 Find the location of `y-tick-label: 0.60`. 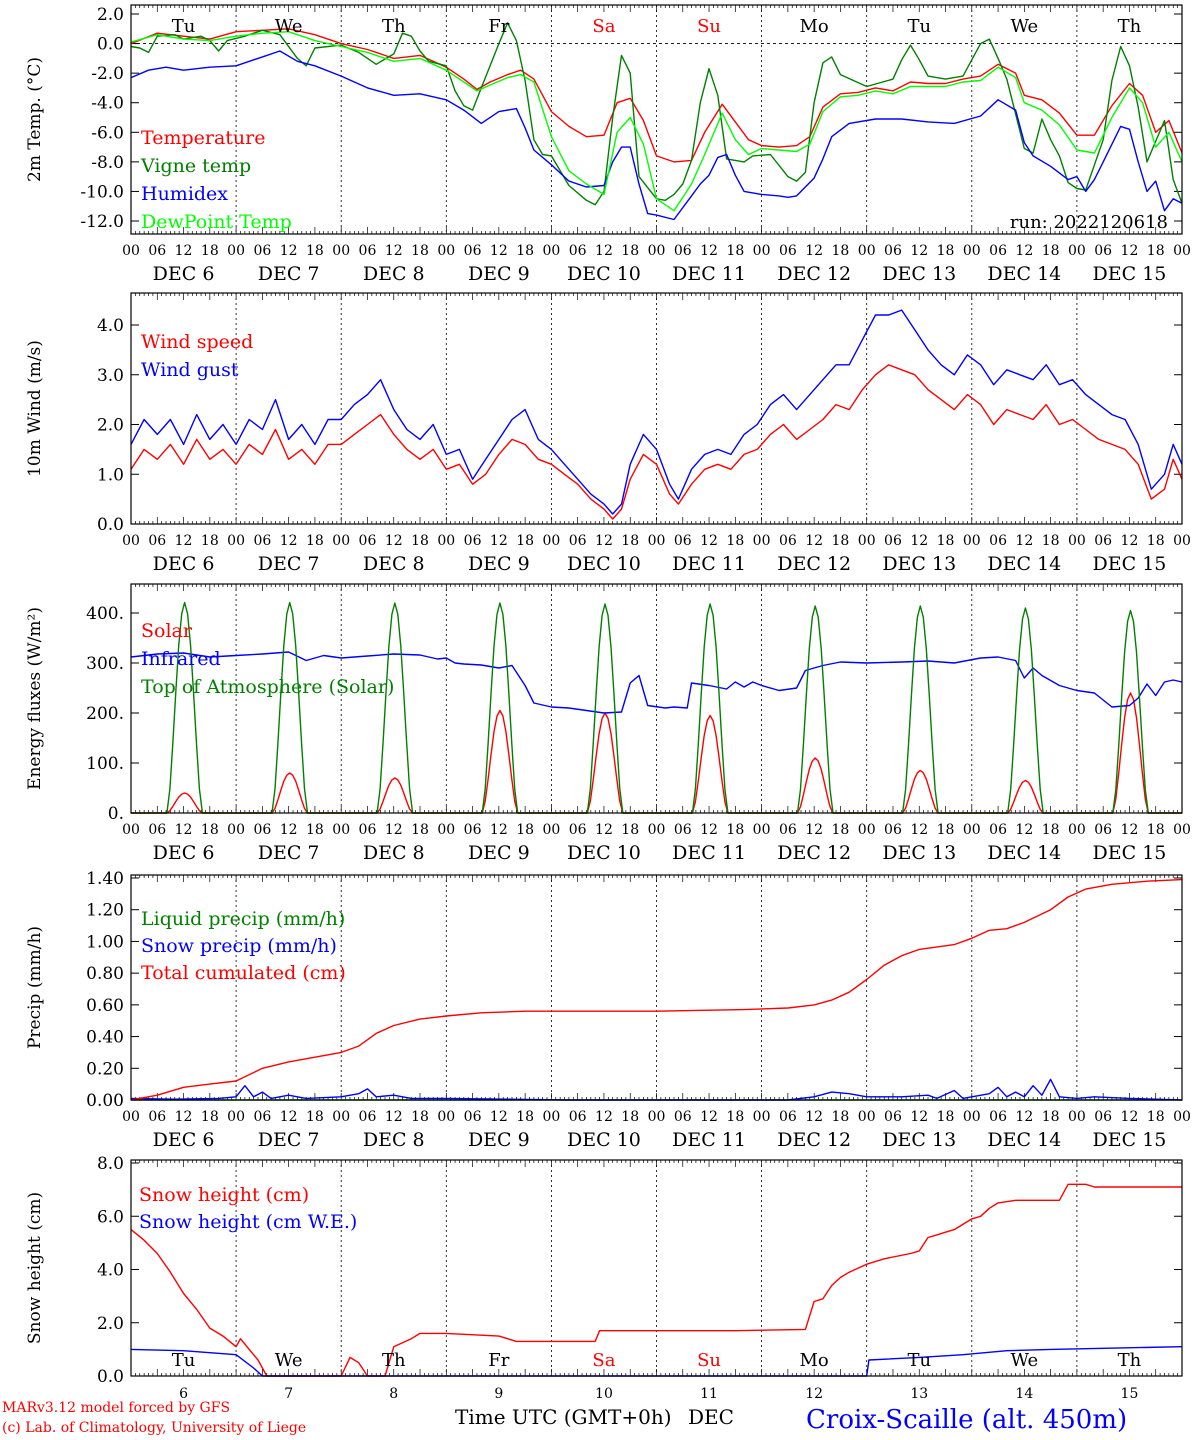

y-tick-label: 0.60 is located at coordinates (105, 1006).